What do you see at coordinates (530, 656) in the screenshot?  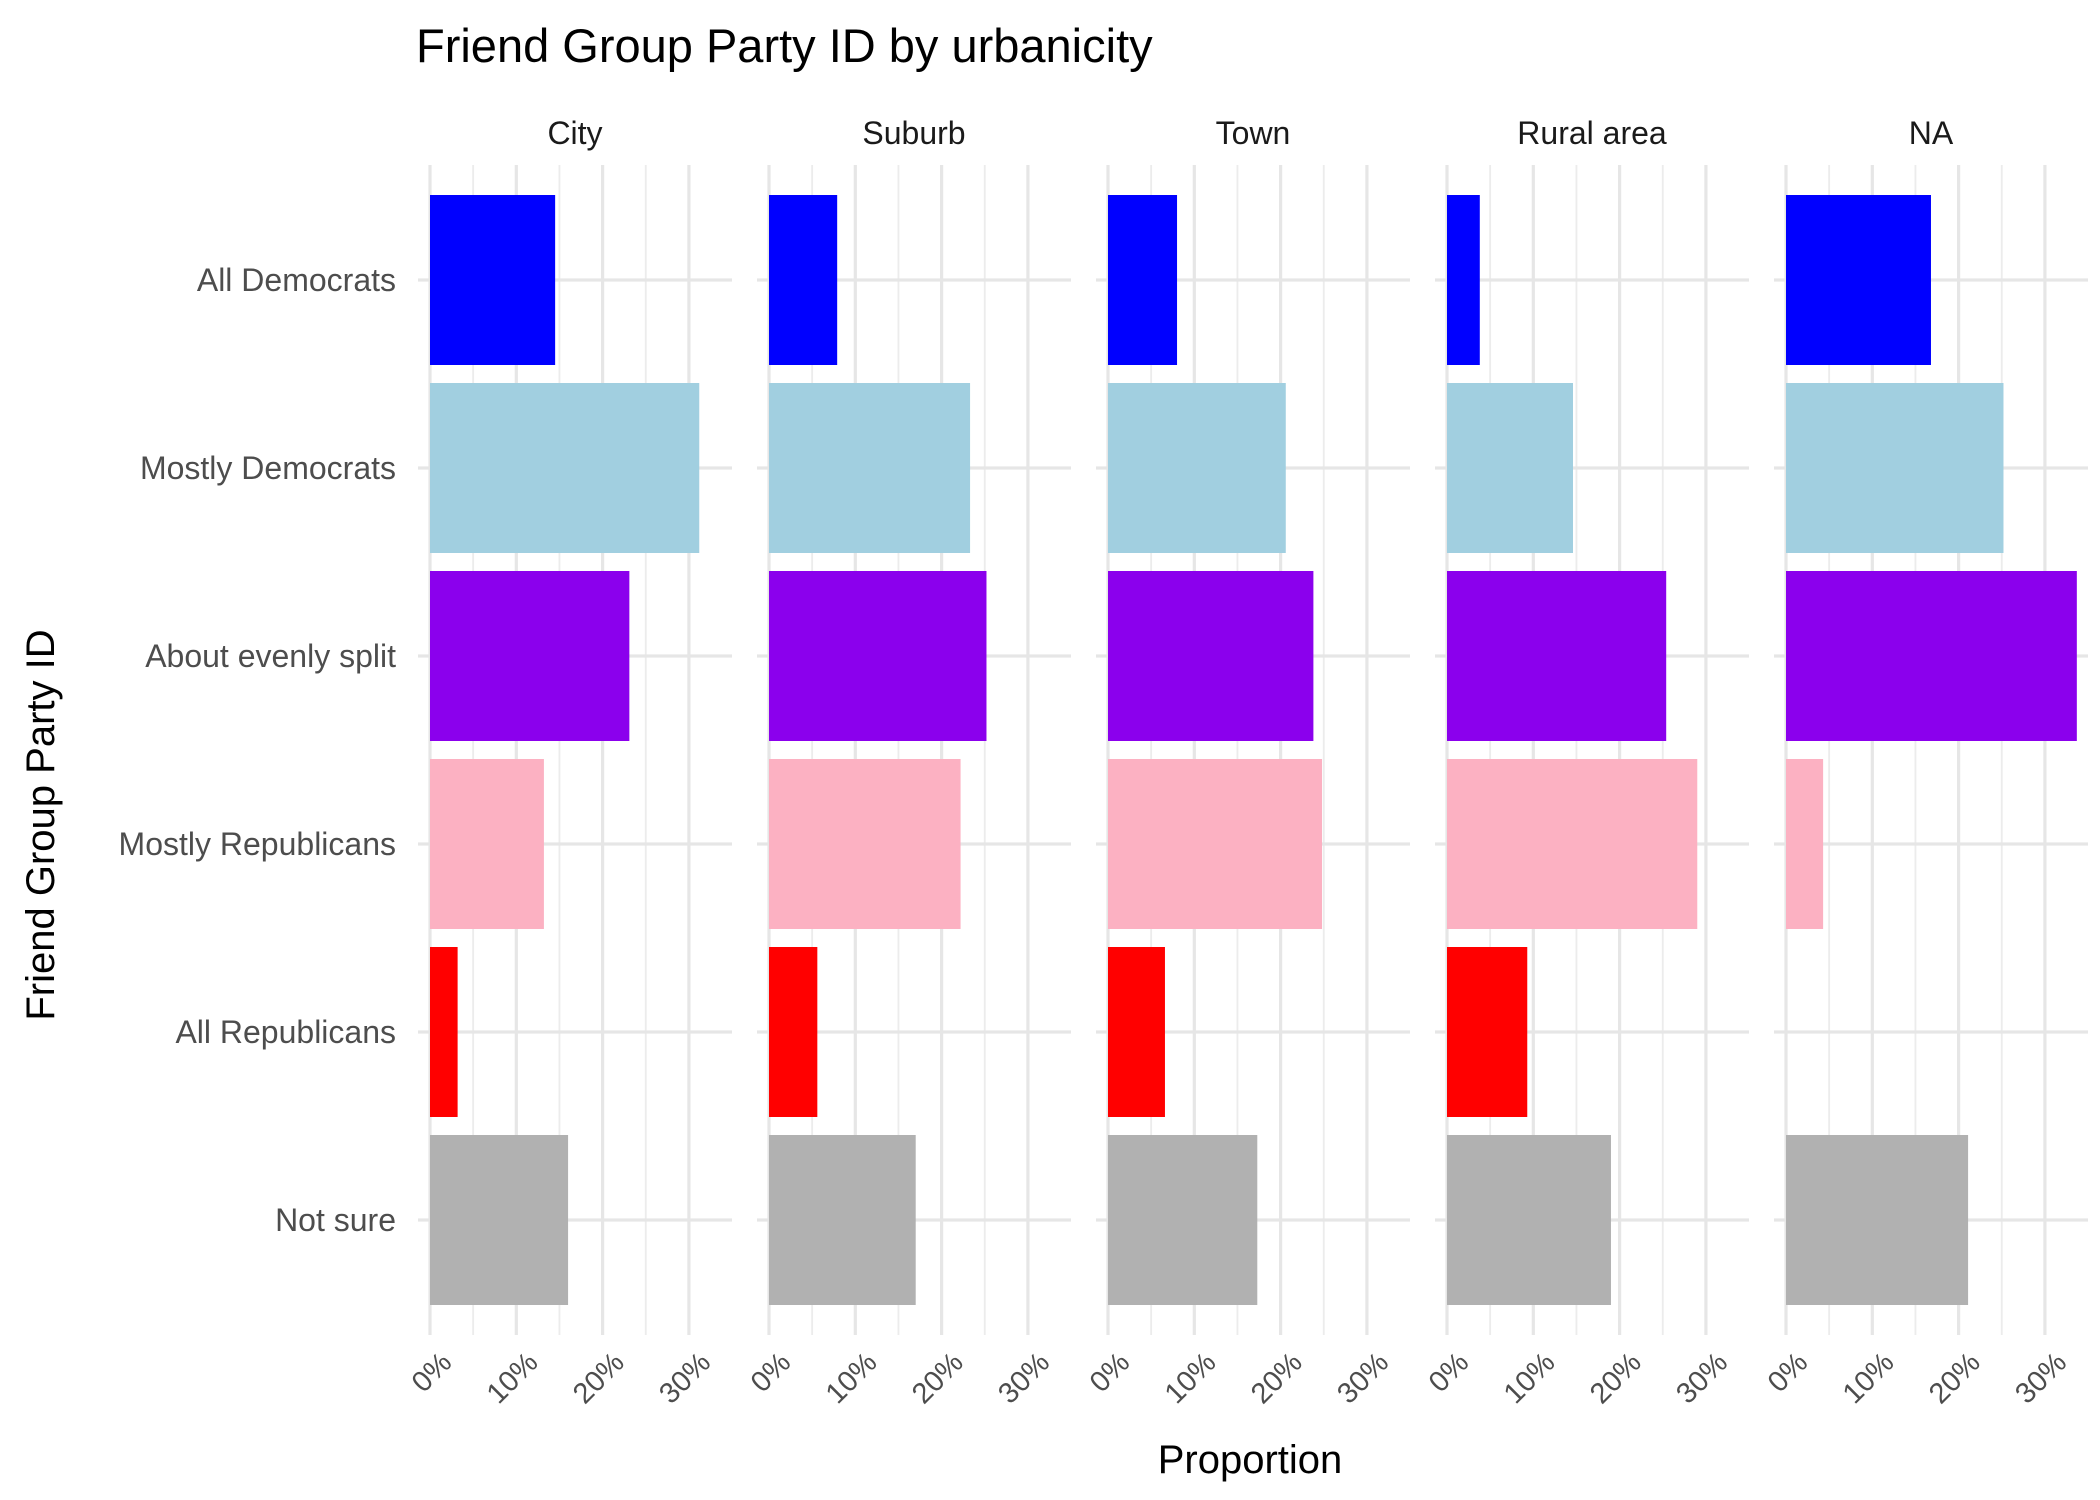 I see `bar-city-about-evenly-split` at bounding box center [530, 656].